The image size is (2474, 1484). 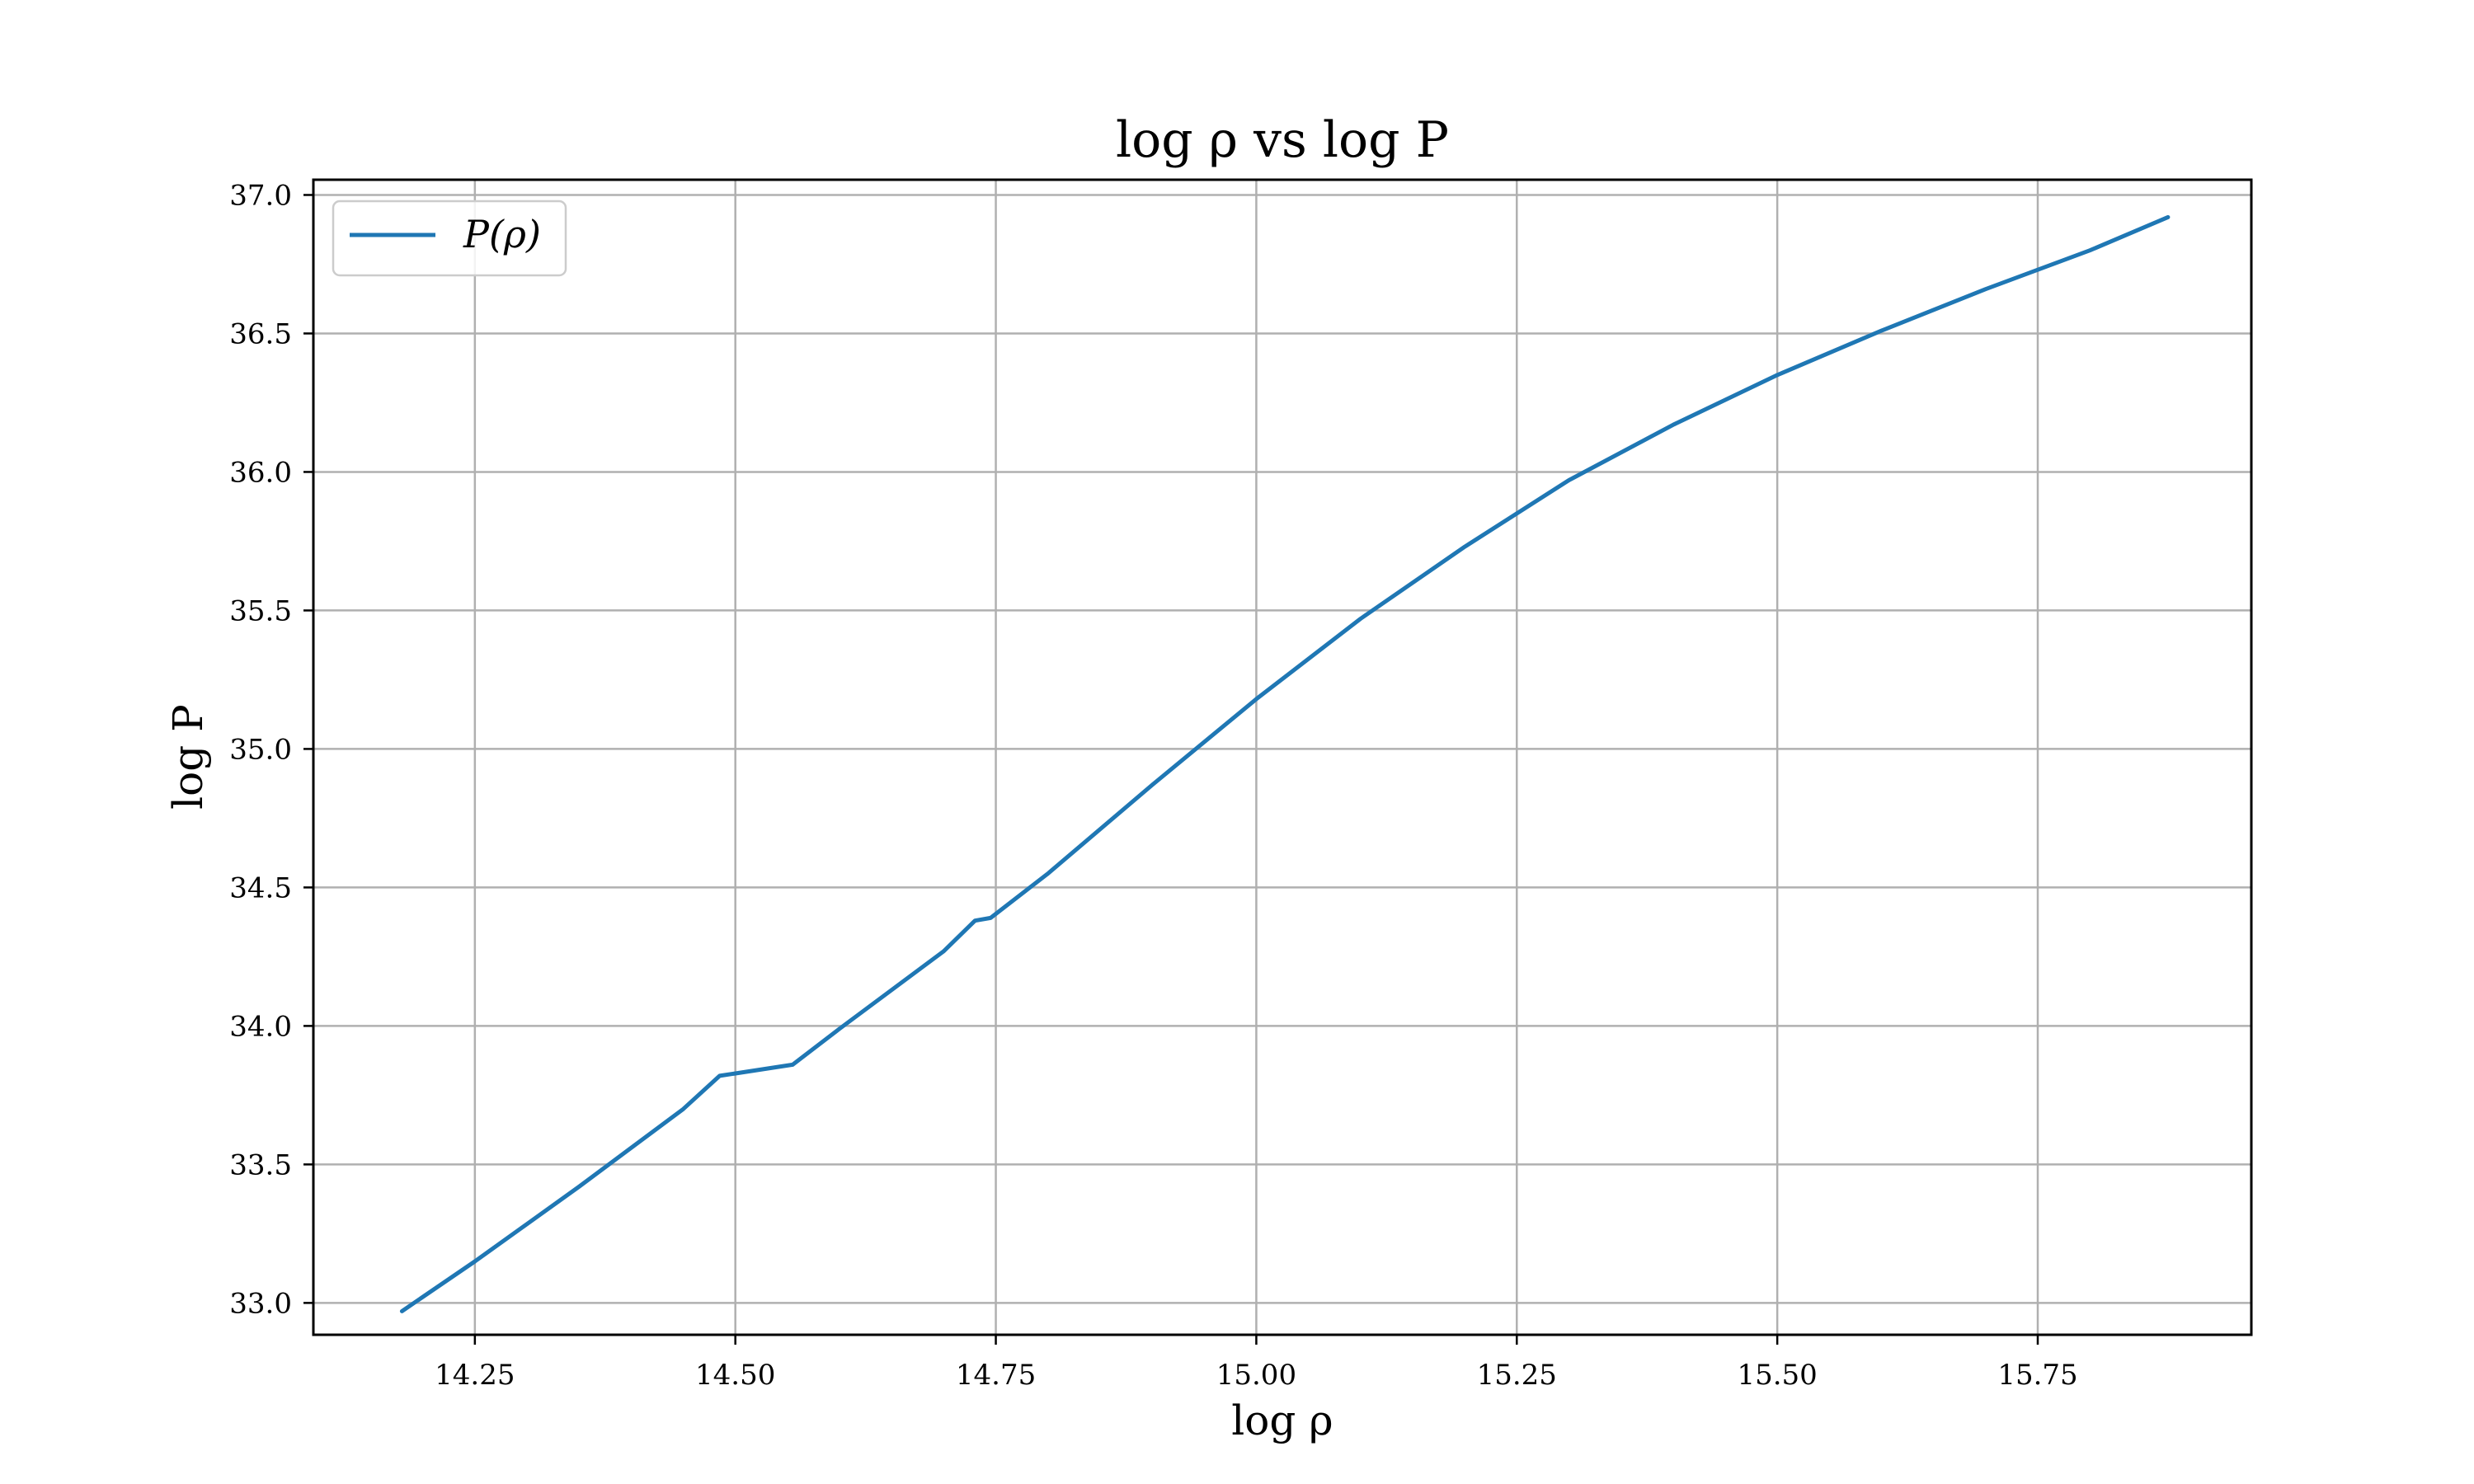 What do you see at coordinates (502, 234) in the screenshot?
I see `legend-label: P(ρ)` at bounding box center [502, 234].